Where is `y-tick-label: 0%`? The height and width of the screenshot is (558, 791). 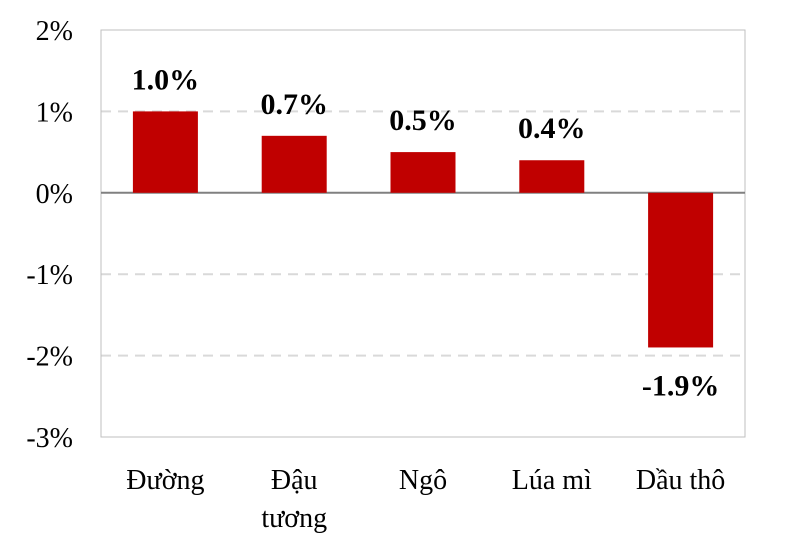
y-tick-label: 0% is located at coordinates (54, 194).